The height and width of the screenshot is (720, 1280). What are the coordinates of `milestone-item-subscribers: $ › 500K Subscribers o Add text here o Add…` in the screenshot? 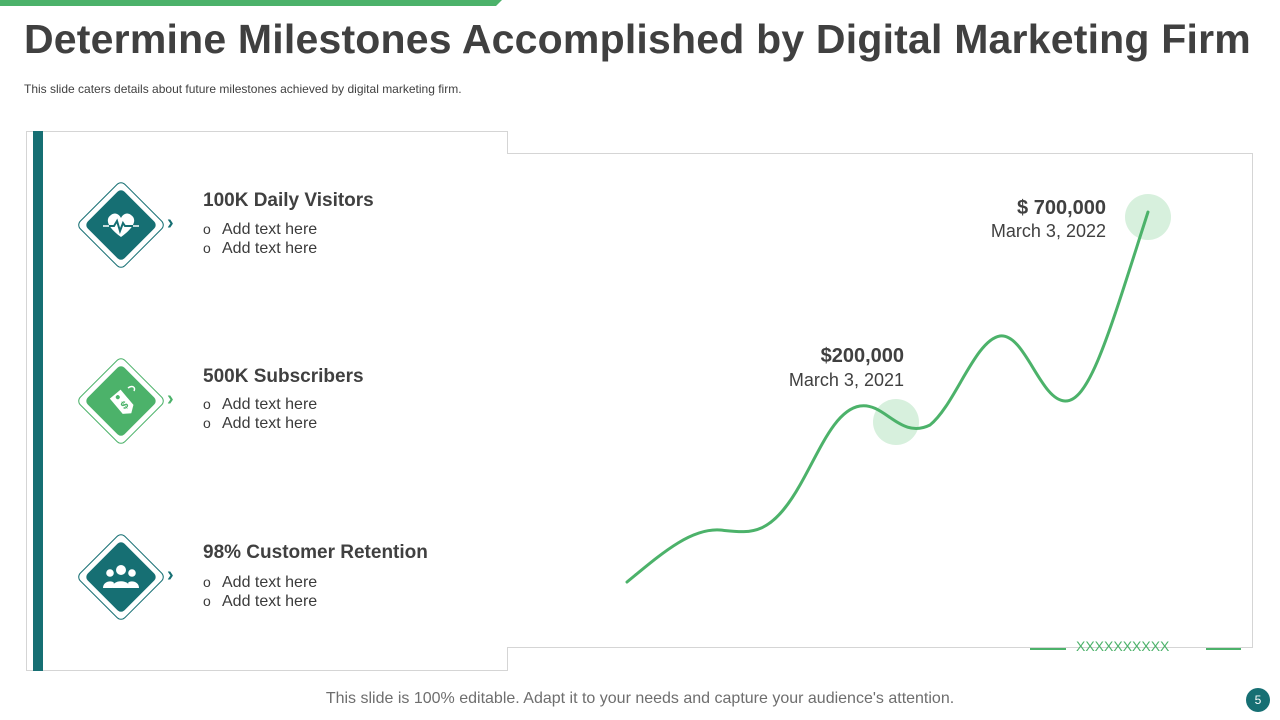 It's located at (267, 405).